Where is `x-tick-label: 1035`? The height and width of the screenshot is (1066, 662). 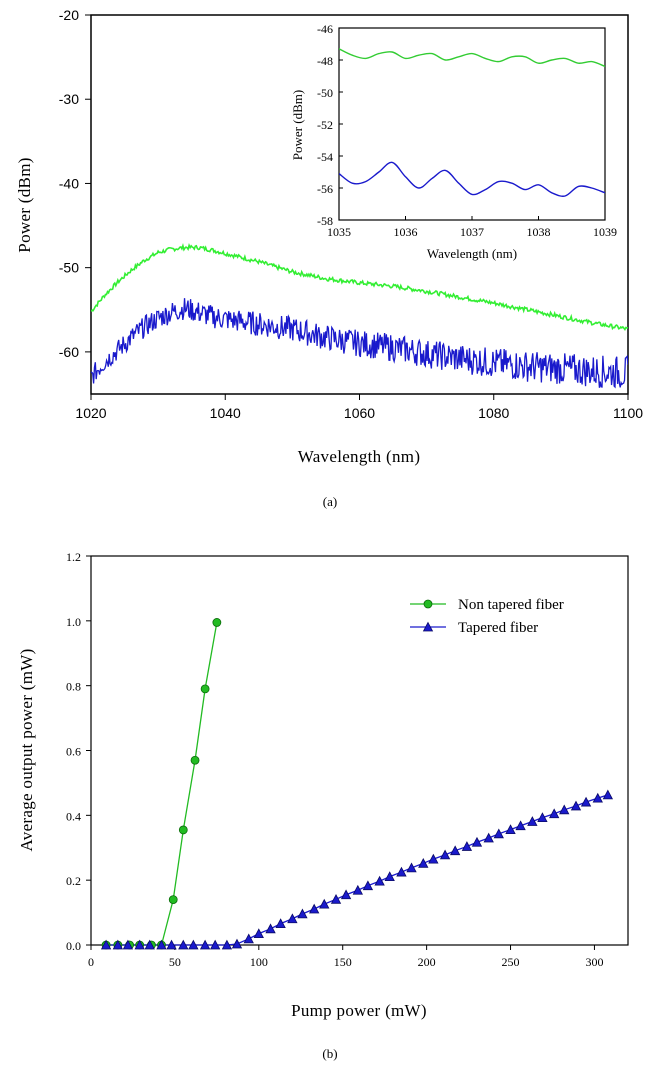 x-tick-label: 1035 is located at coordinates (339, 232).